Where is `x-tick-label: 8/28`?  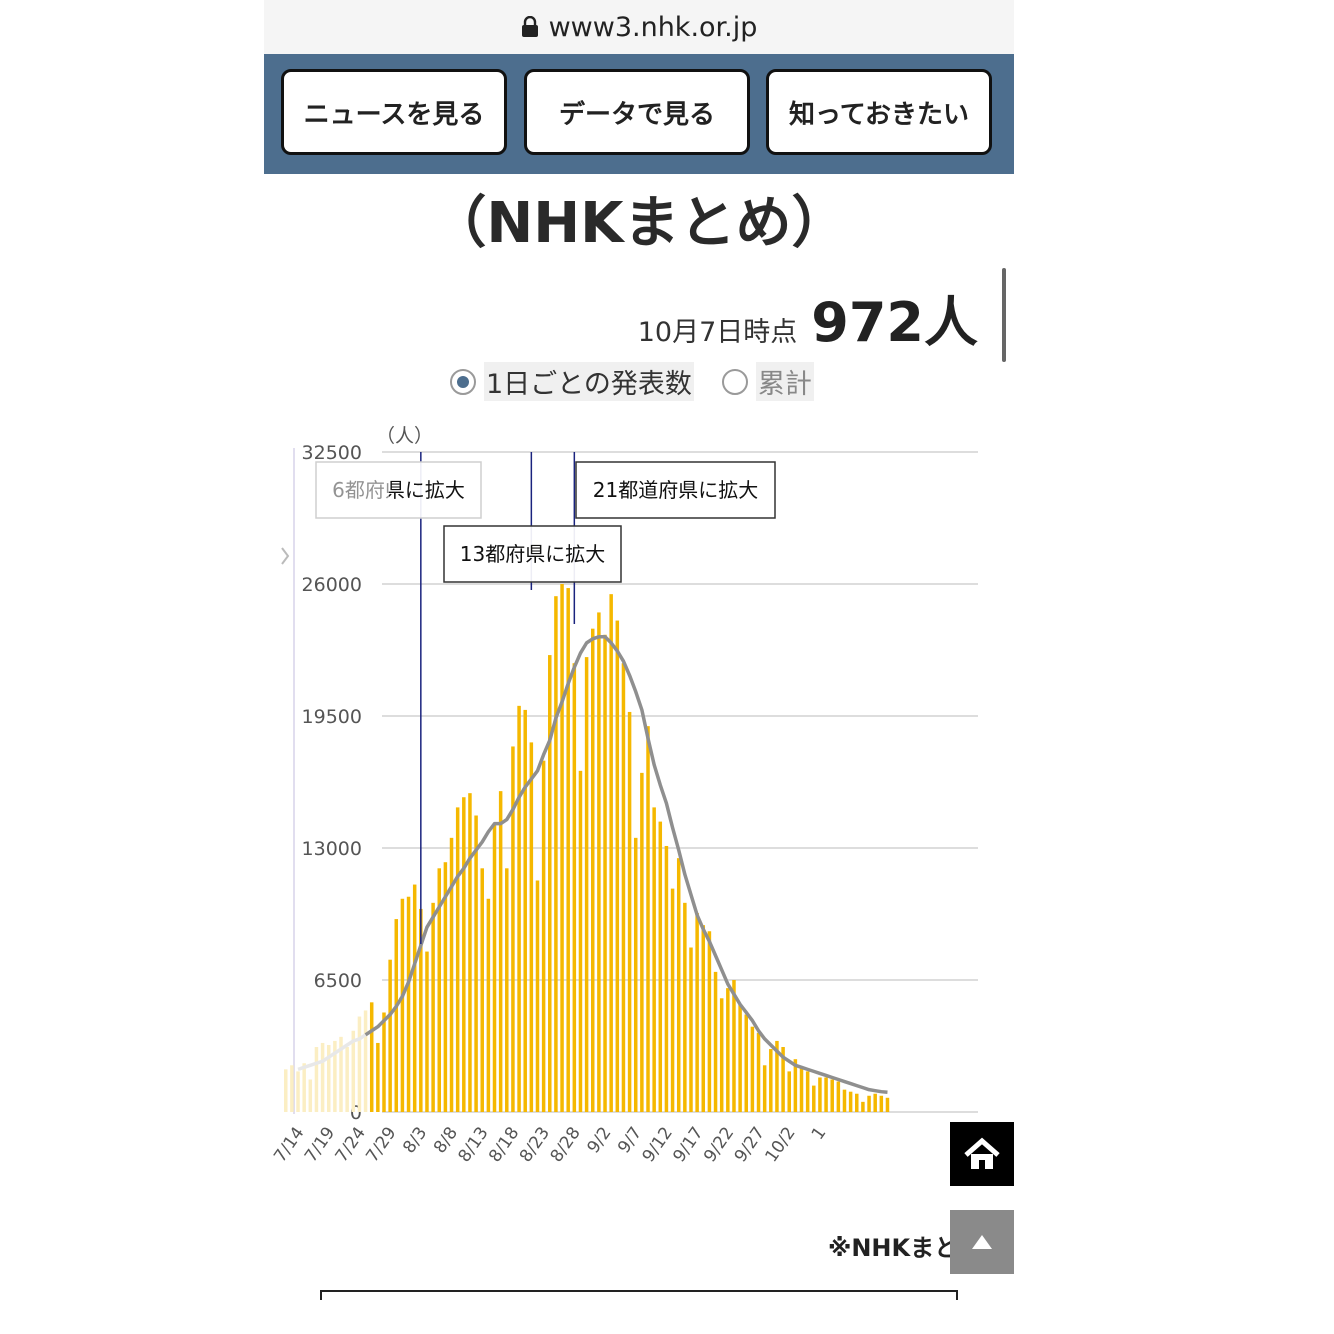
x-tick-label: 8/28 is located at coordinates (566, 1144).